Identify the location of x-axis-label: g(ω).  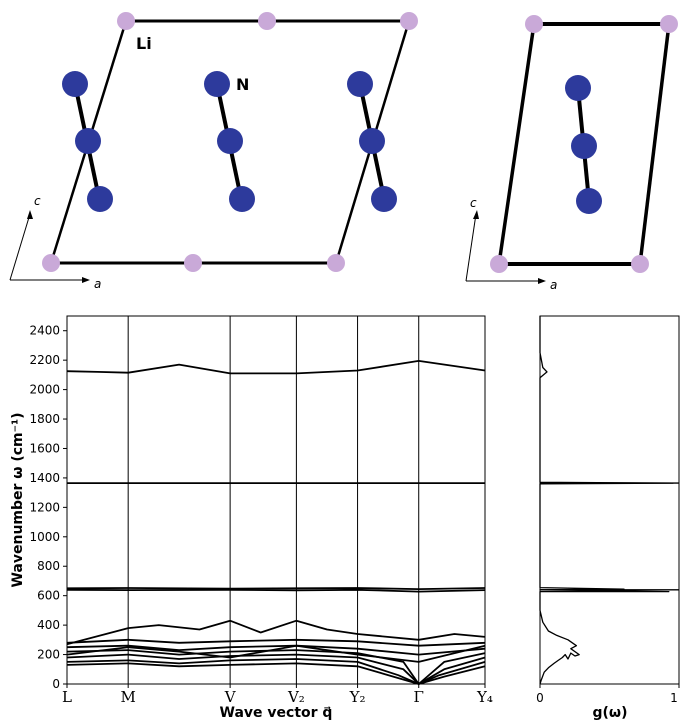
(610, 713).